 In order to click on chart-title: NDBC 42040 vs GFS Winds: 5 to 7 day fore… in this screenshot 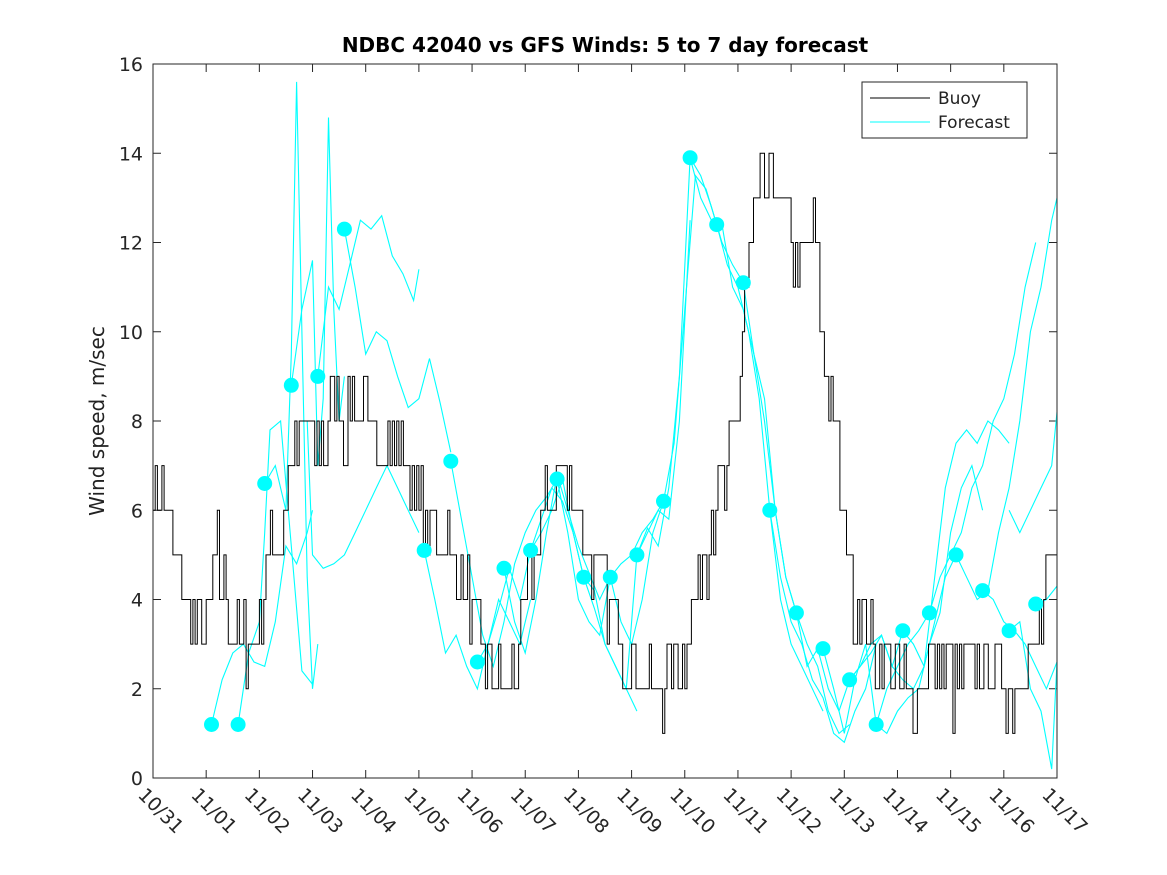, I will do `click(605, 45)`.